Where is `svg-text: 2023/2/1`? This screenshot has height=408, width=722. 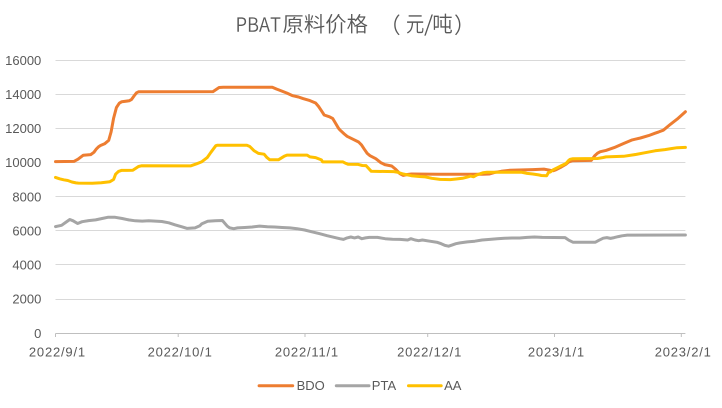
svg-text: 2023/2/1 is located at coordinates (683, 352).